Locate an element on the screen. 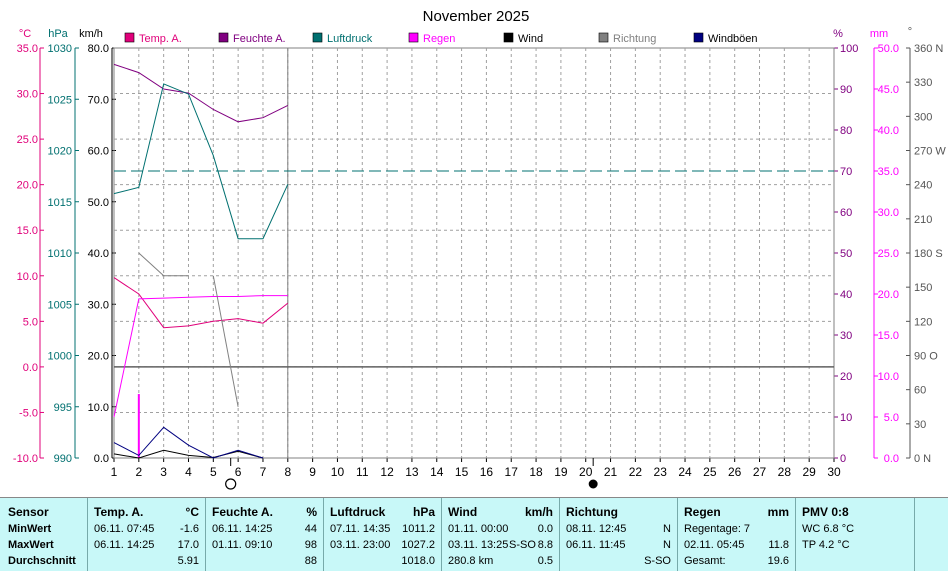 The image size is (948, 571). stats-direction-avg: S-SO is located at coordinates (657, 561).